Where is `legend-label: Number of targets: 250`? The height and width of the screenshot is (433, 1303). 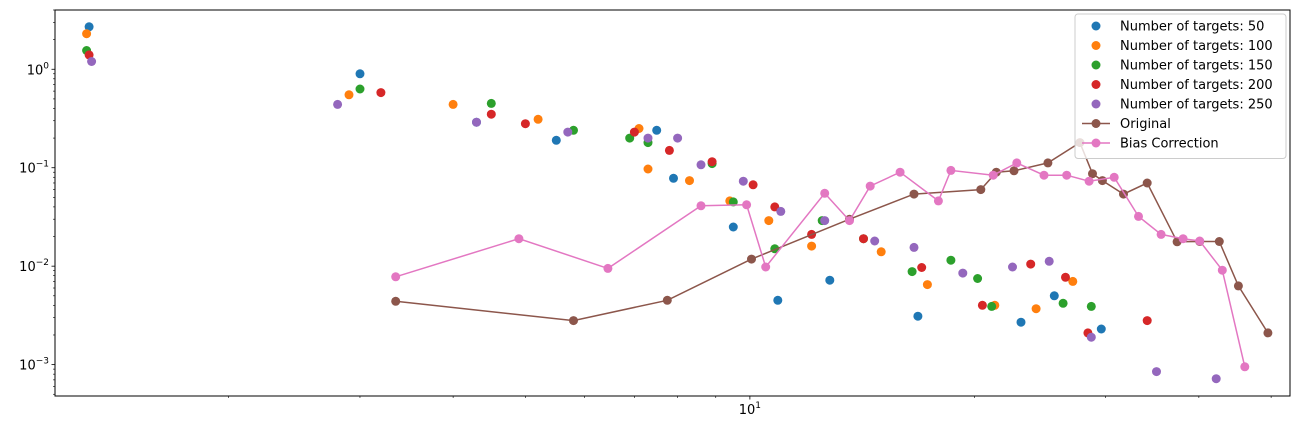
legend-label: Number of targets: 250 is located at coordinates (1196, 105).